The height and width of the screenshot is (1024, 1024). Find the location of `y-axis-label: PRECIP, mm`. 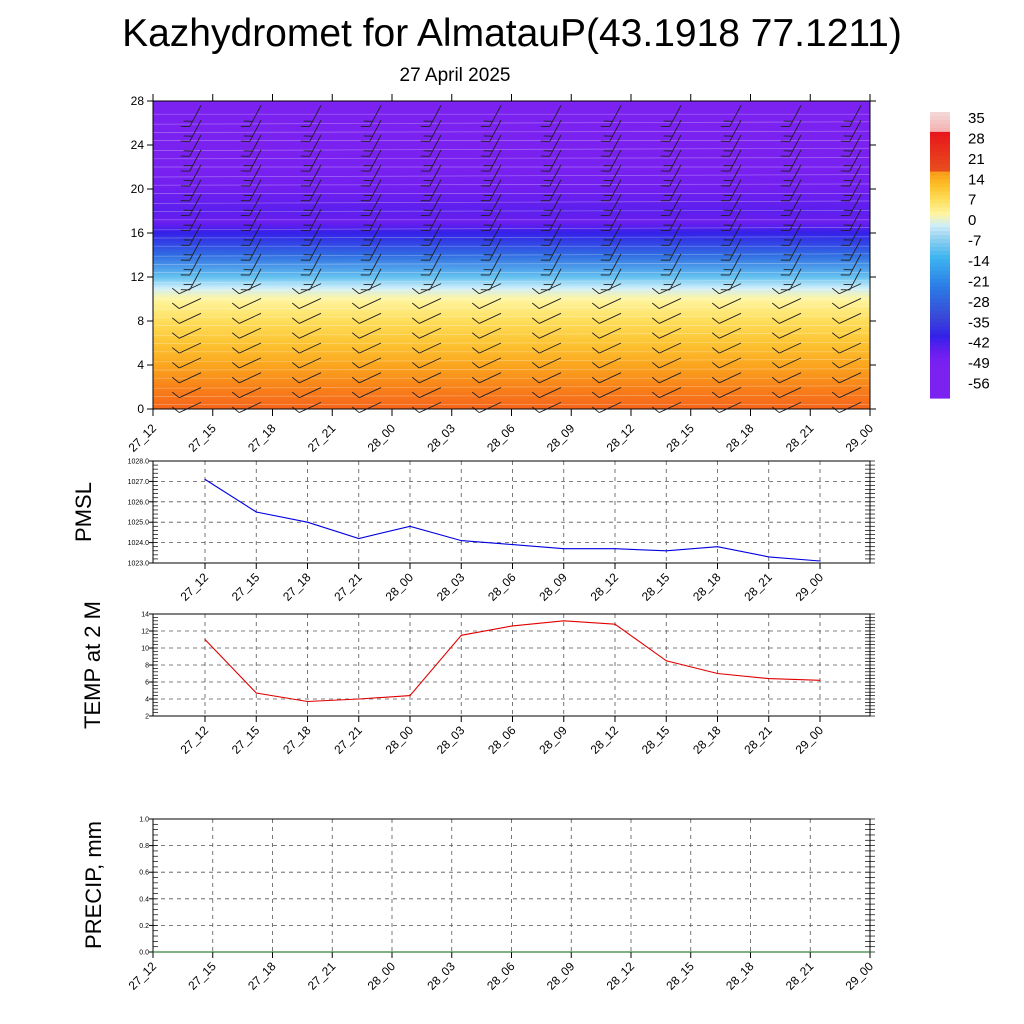

y-axis-label: PRECIP, mm is located at coordinates (93, 885).